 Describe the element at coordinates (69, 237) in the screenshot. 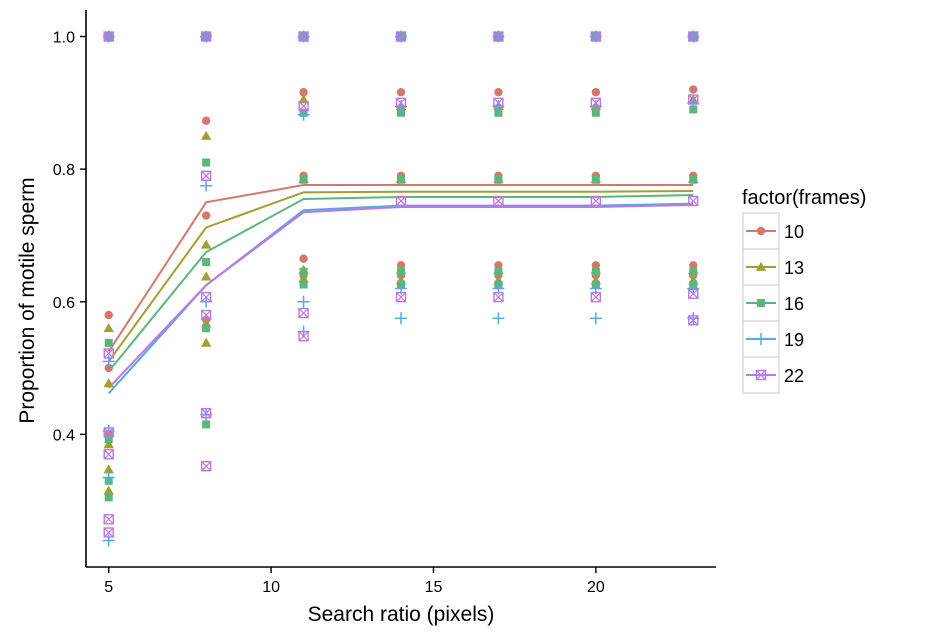

I see `y-axis-ticks: 0.4 0.6 0.8 1.0` at that location.